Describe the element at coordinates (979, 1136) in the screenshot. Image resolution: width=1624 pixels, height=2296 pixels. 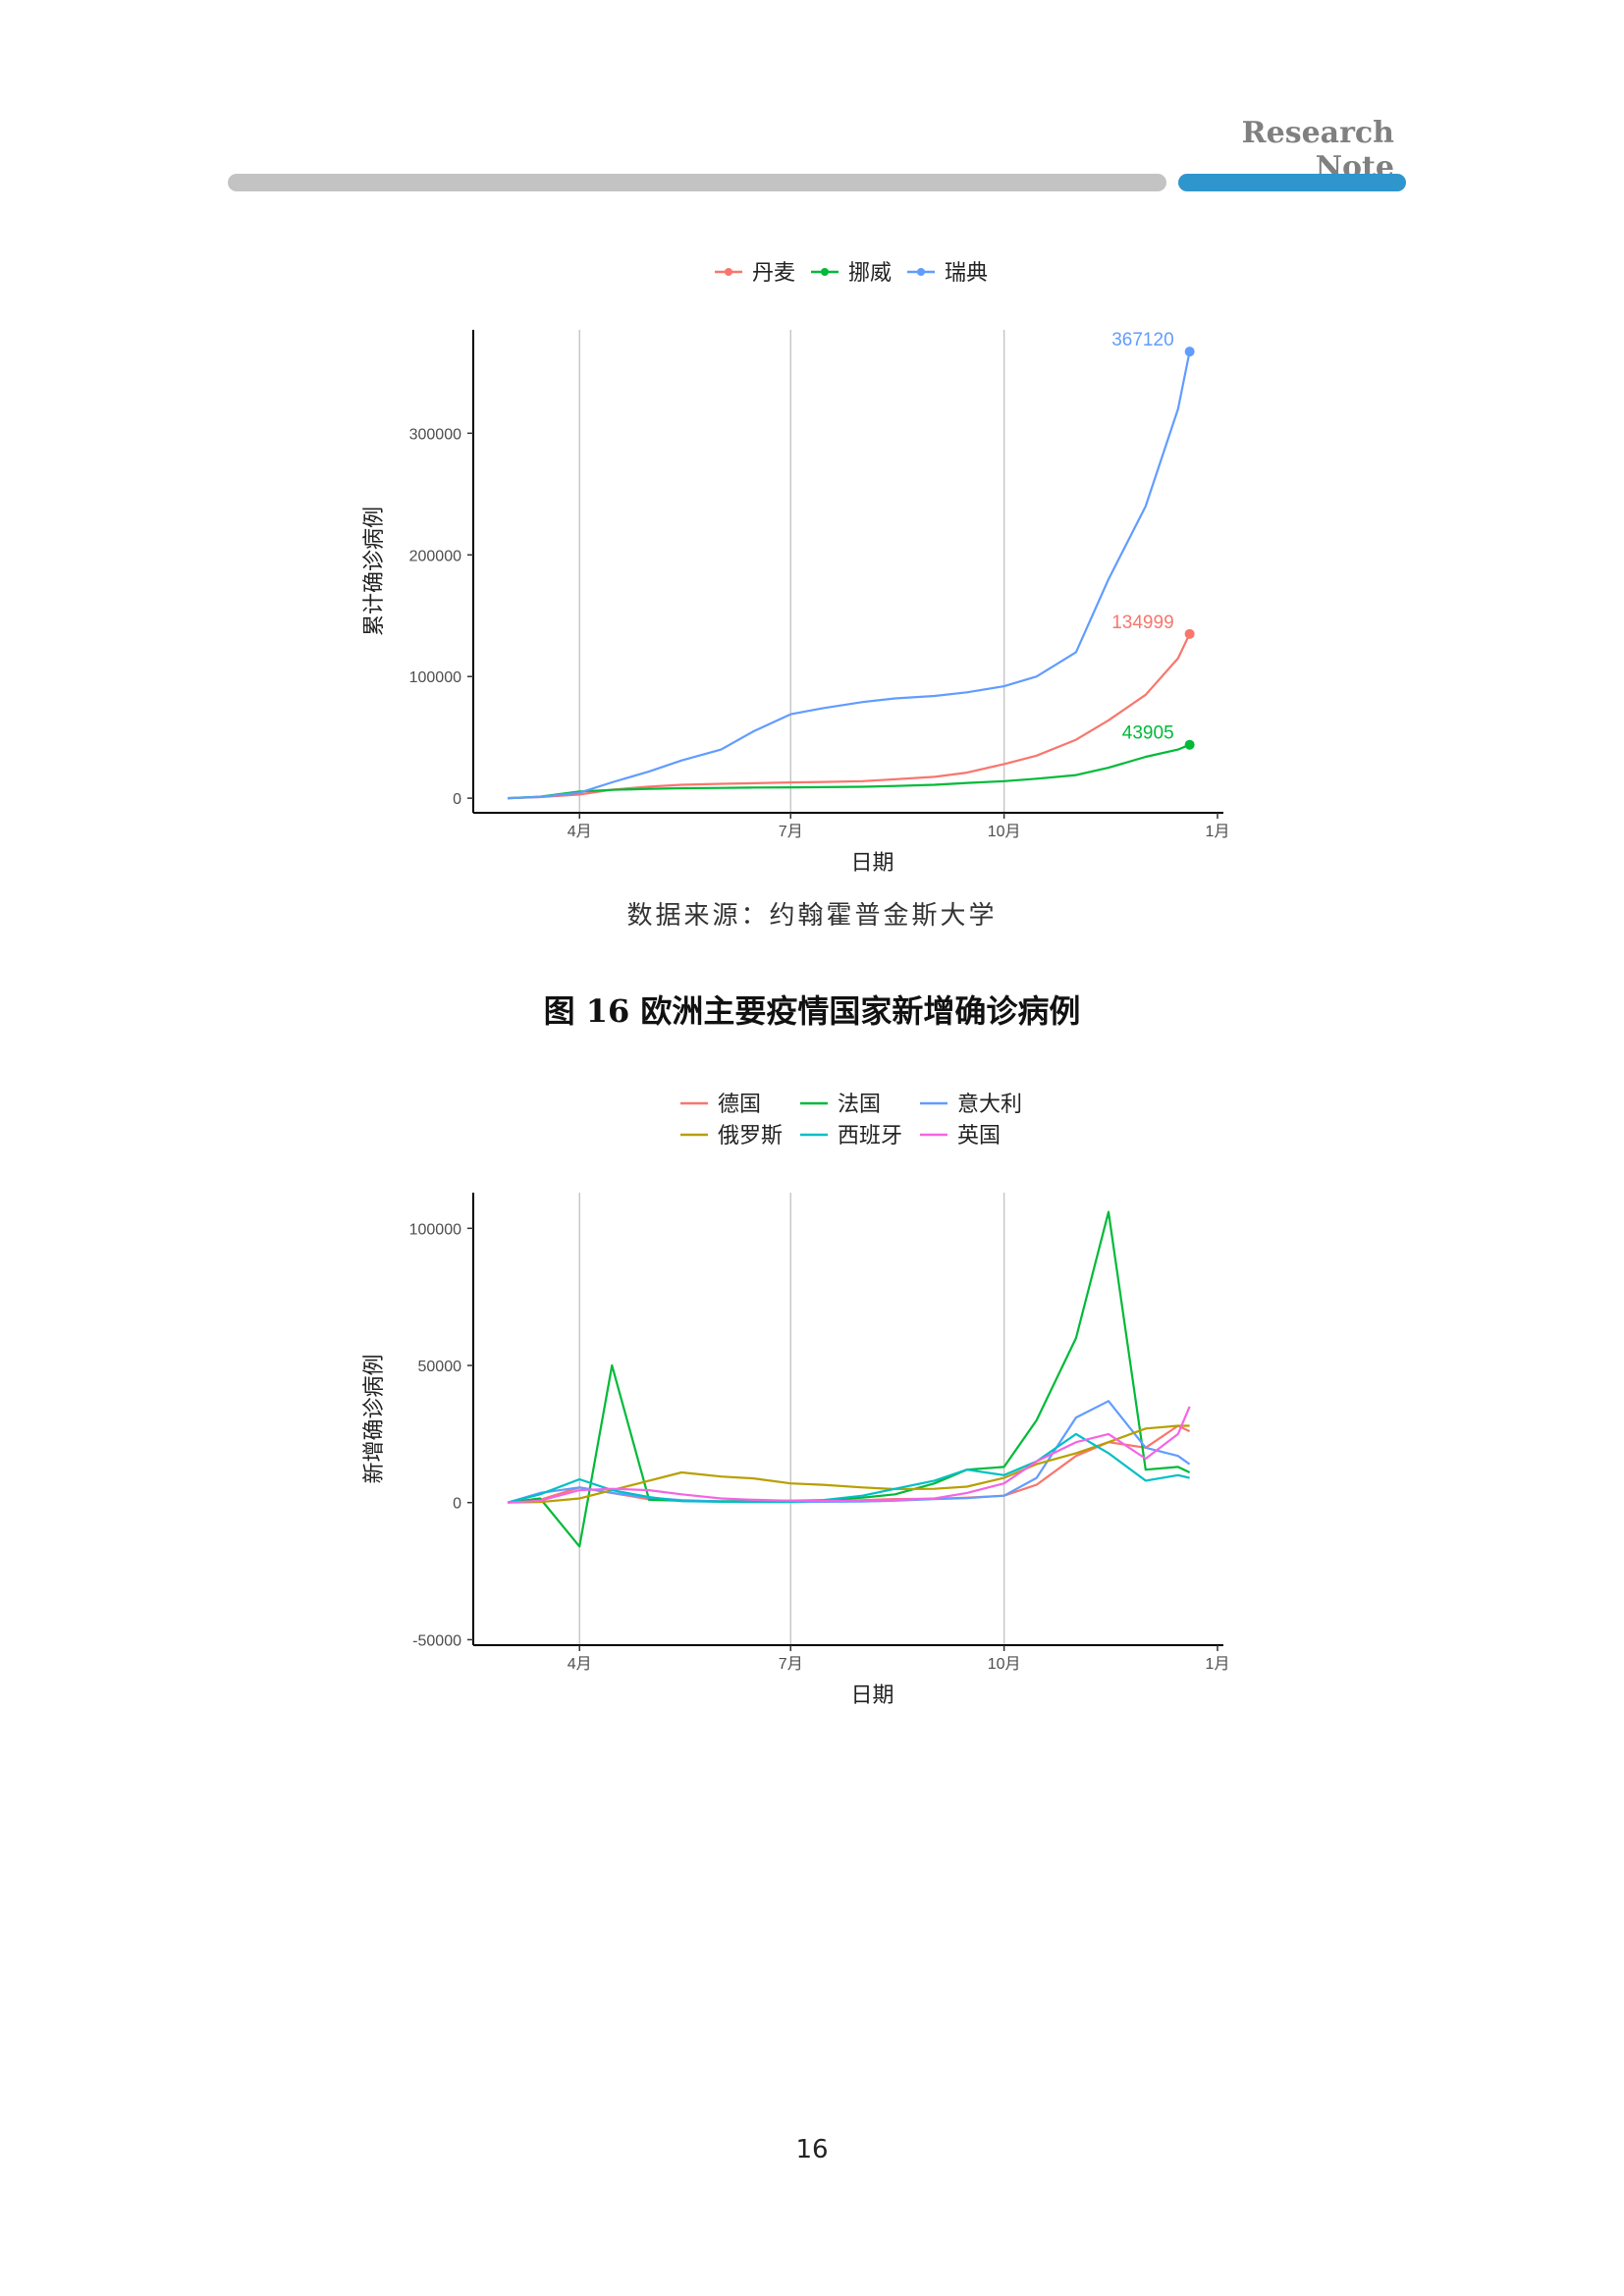
I see `legend-label-6: 英国` at that location.